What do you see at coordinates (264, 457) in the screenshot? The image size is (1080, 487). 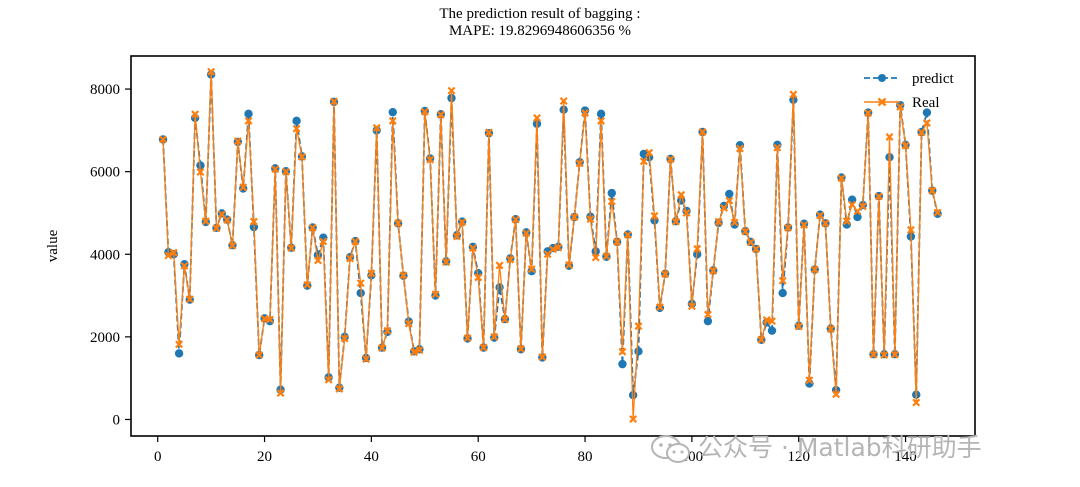 I see `x-tick-label: 20` at bounding box center [264, 457].